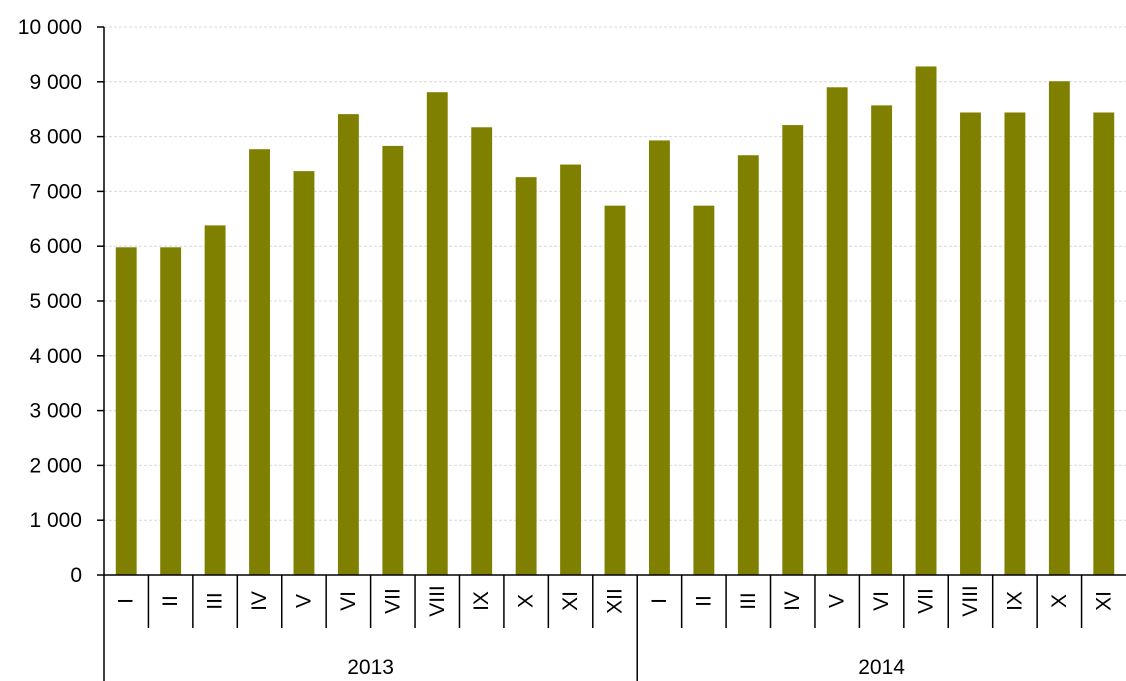 Image resolution: width=1126 pixels, height=681 pixels. Describe the element at coordinates (626, 667) in the screenshot. I see `x-axis-group-labels: 2013 2014` at that location.